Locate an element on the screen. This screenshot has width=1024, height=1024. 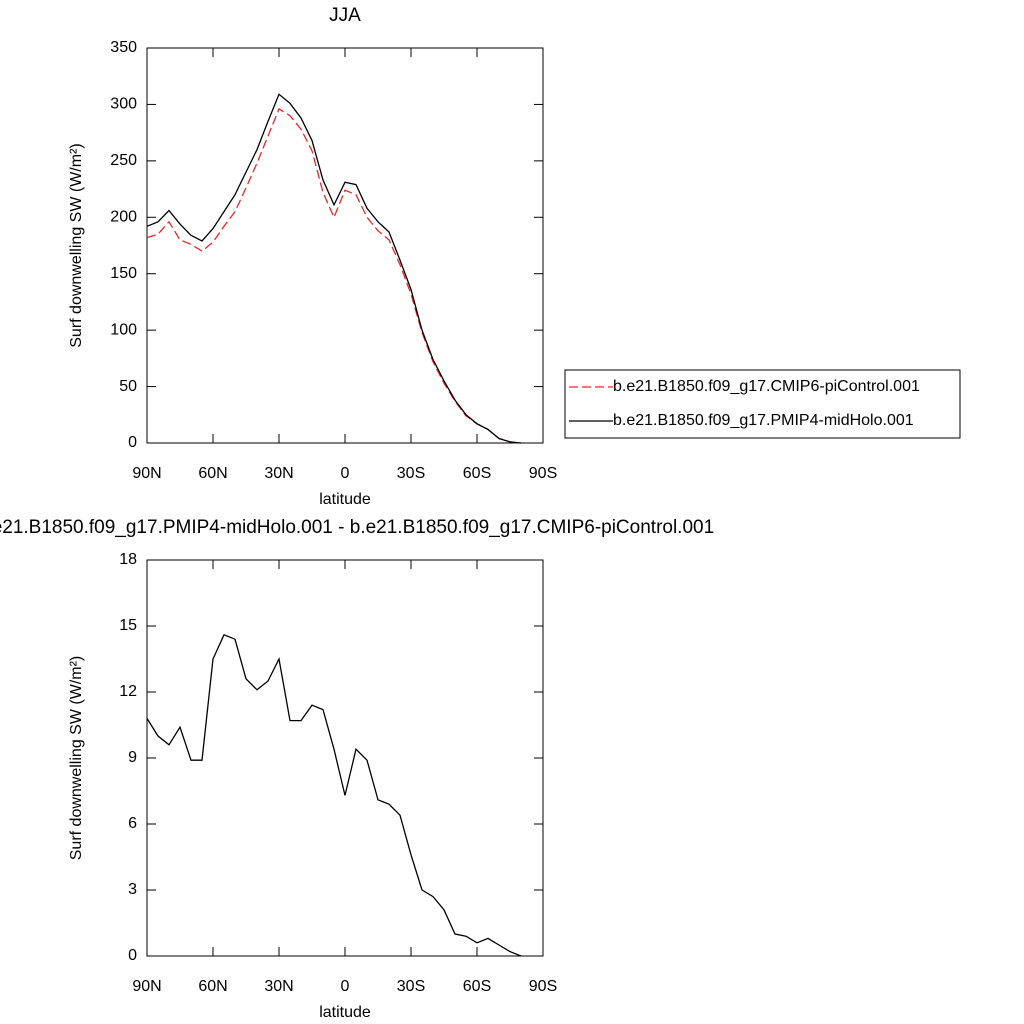
y-tick-label: 3 is located at coordinates (132, 889).